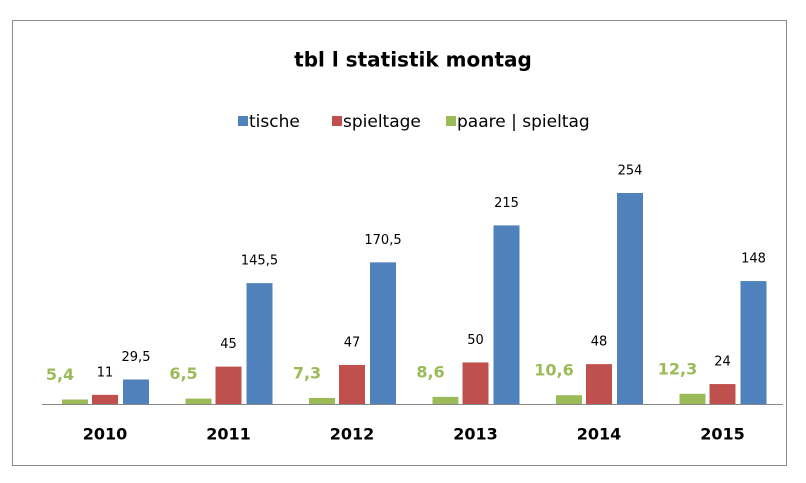  What do you see at coordinates (677, 368) in the screenshot?
I see `data-label: 12,3` at bounding box center [677, 368].